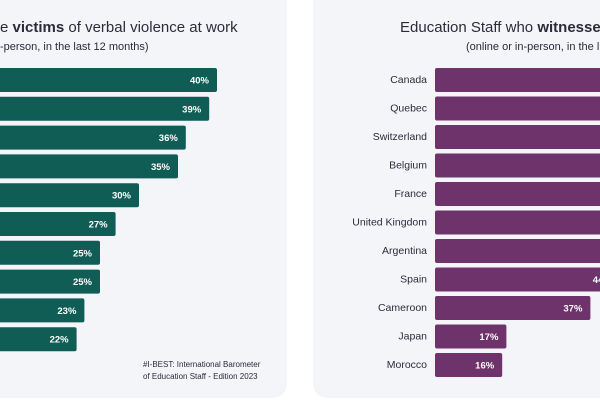 The height and width of the screenshot is (400, 600). I want to click on category-label: Spain, so click(413, 279).